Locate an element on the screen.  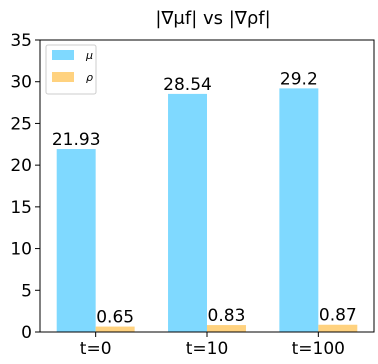
x-axis: t=0 t=10 t=100 is located at coordinates (212, 345).